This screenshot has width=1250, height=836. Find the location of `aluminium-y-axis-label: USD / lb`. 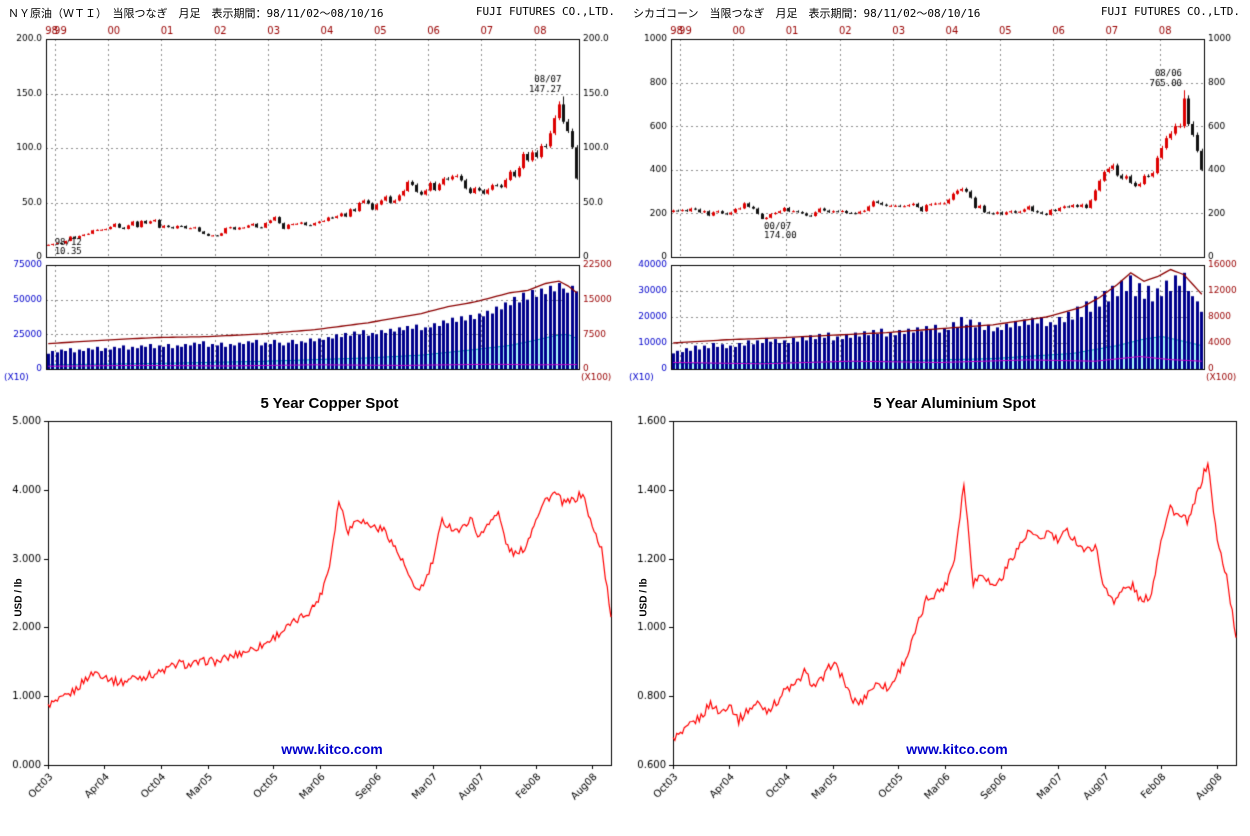

aluminium-y-axis-label: USD / lb is located at coordinates (644, 597).